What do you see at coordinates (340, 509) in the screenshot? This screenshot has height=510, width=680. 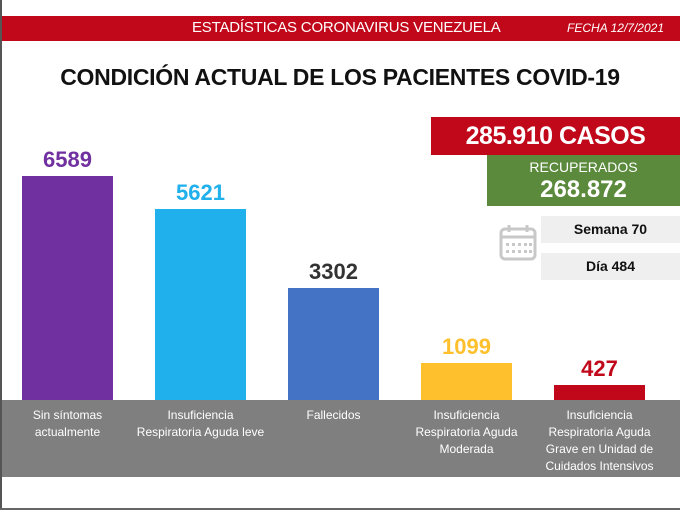 I see `bottom-border` at bounding box center [340, 509].